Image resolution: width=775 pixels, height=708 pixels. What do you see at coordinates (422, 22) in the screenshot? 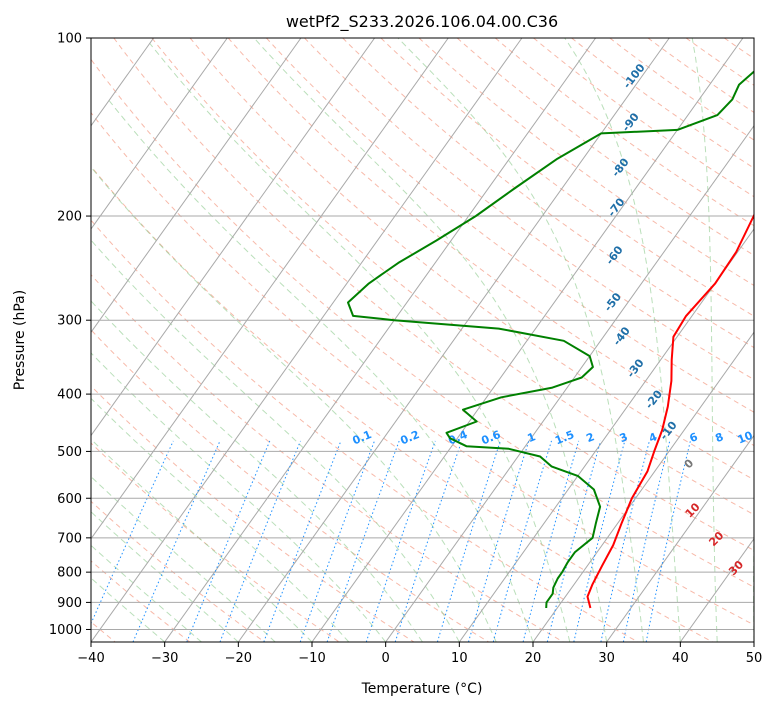
I see `chart-title: wetPf2_S233.2026.106.04.00.C36` at bounding box center [422, 22].